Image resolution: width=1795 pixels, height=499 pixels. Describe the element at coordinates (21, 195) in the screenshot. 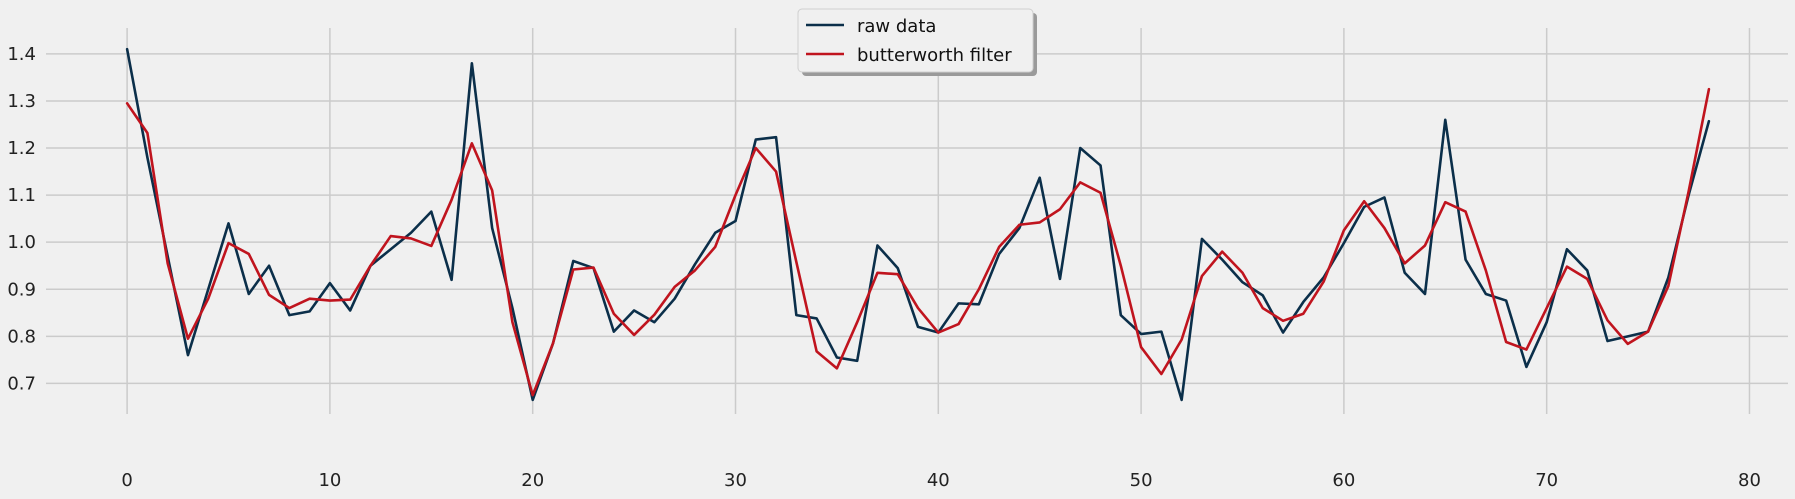

I see `y-tick-label: 1.1` at that location.